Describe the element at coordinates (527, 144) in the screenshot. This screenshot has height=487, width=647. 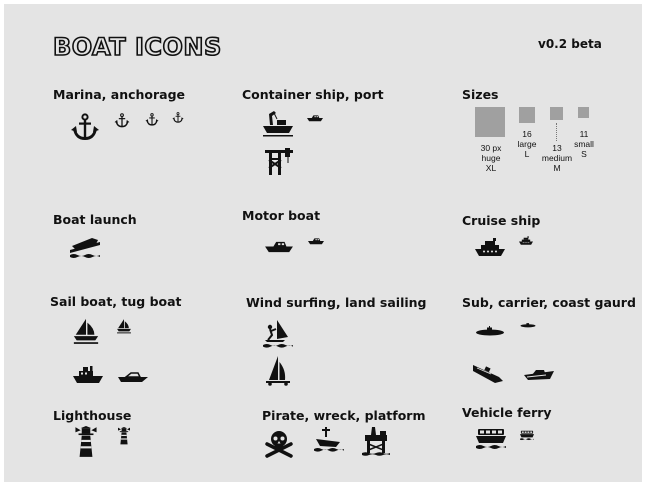
I see `size-label-l: 16 large L` at that location.